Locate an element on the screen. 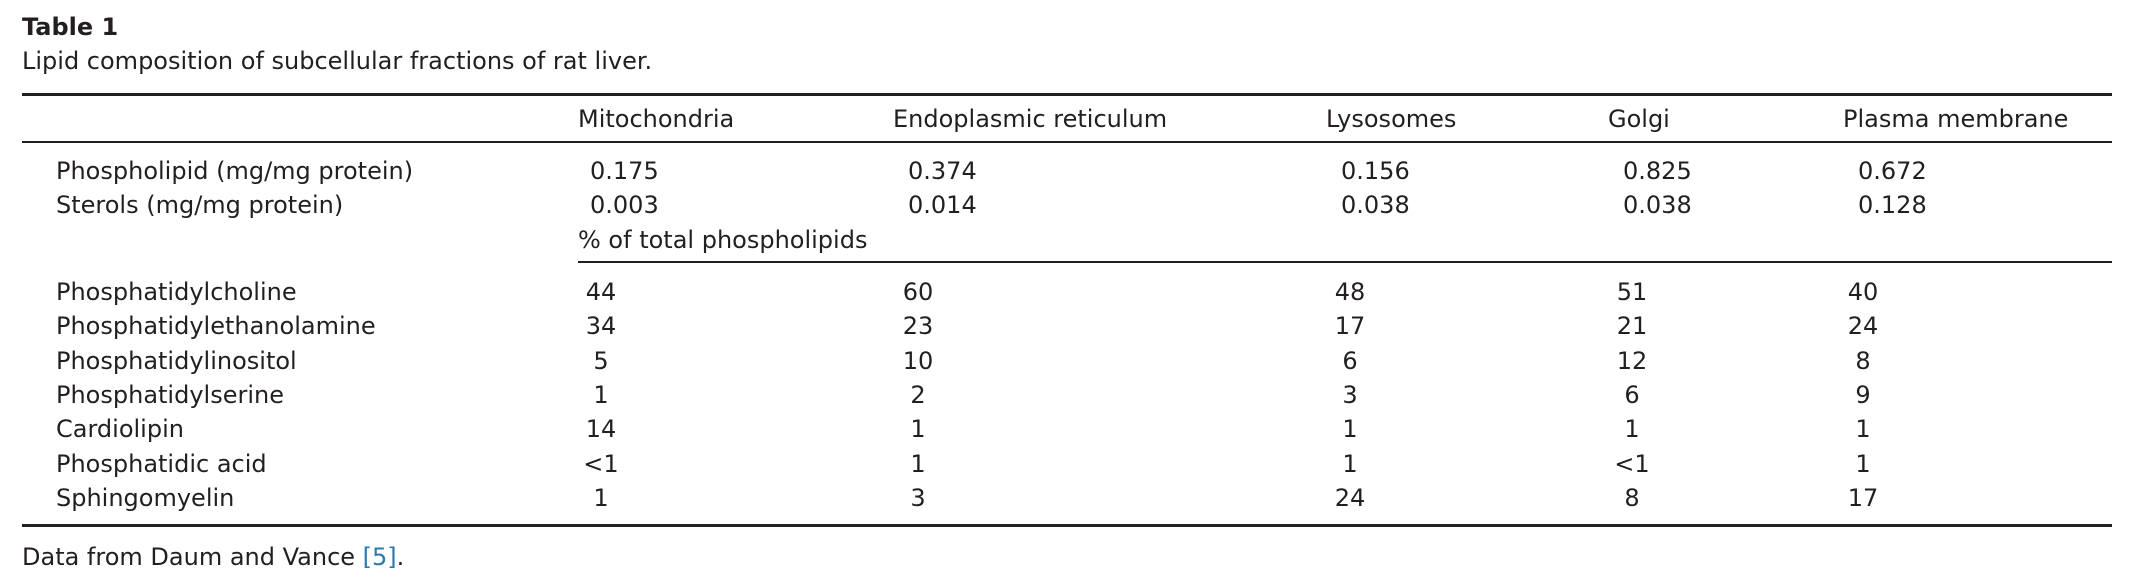 This screenshot has width=2134, height=577. cell-phosphatidic-acid-mitochondria: <1 is located at coordinates (601, 463).